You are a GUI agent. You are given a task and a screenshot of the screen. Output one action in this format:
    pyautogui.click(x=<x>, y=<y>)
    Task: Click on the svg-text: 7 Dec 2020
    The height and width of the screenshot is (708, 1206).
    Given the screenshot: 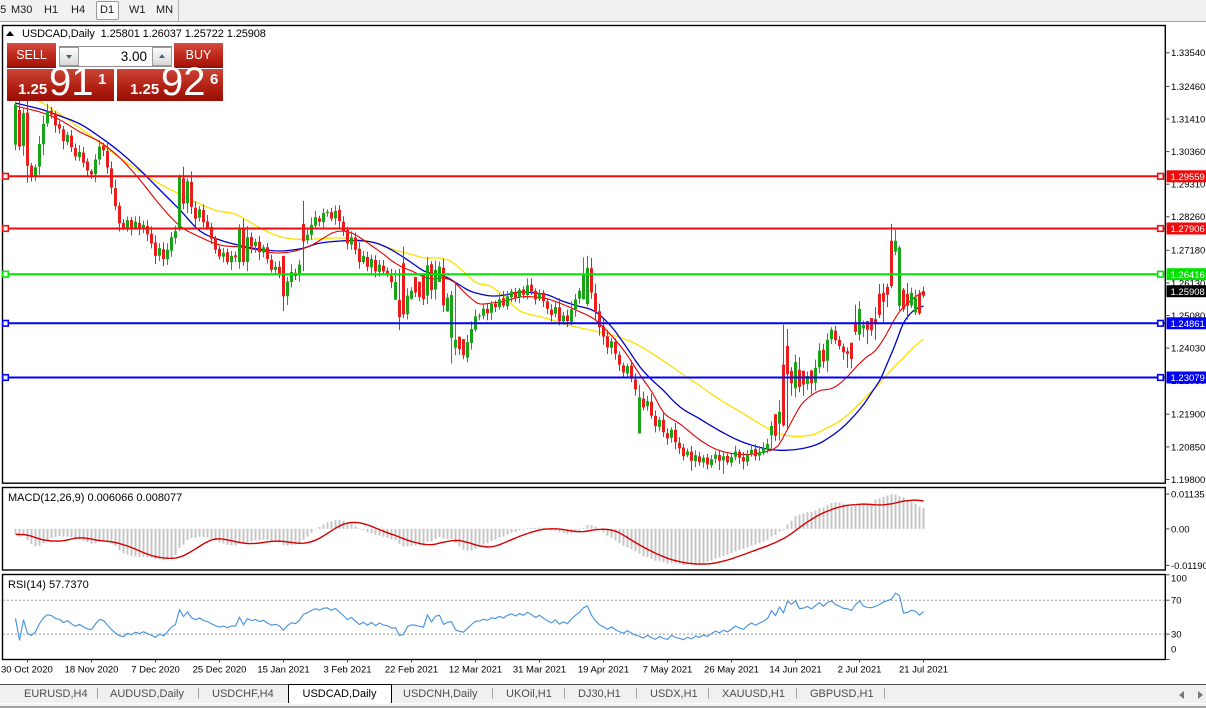 What is the action you would take?
    pyautogui.click(x=155, y=670)
    